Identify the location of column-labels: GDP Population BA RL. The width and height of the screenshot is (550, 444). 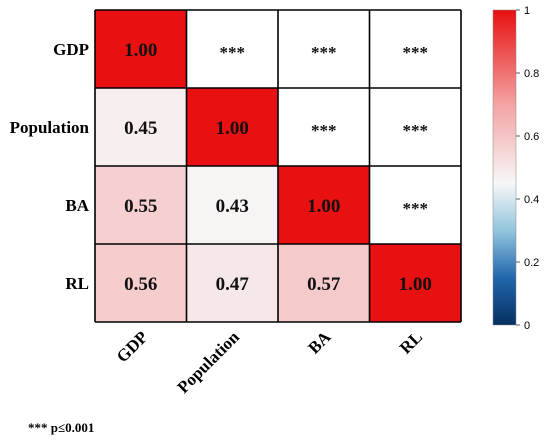
(269, 362).